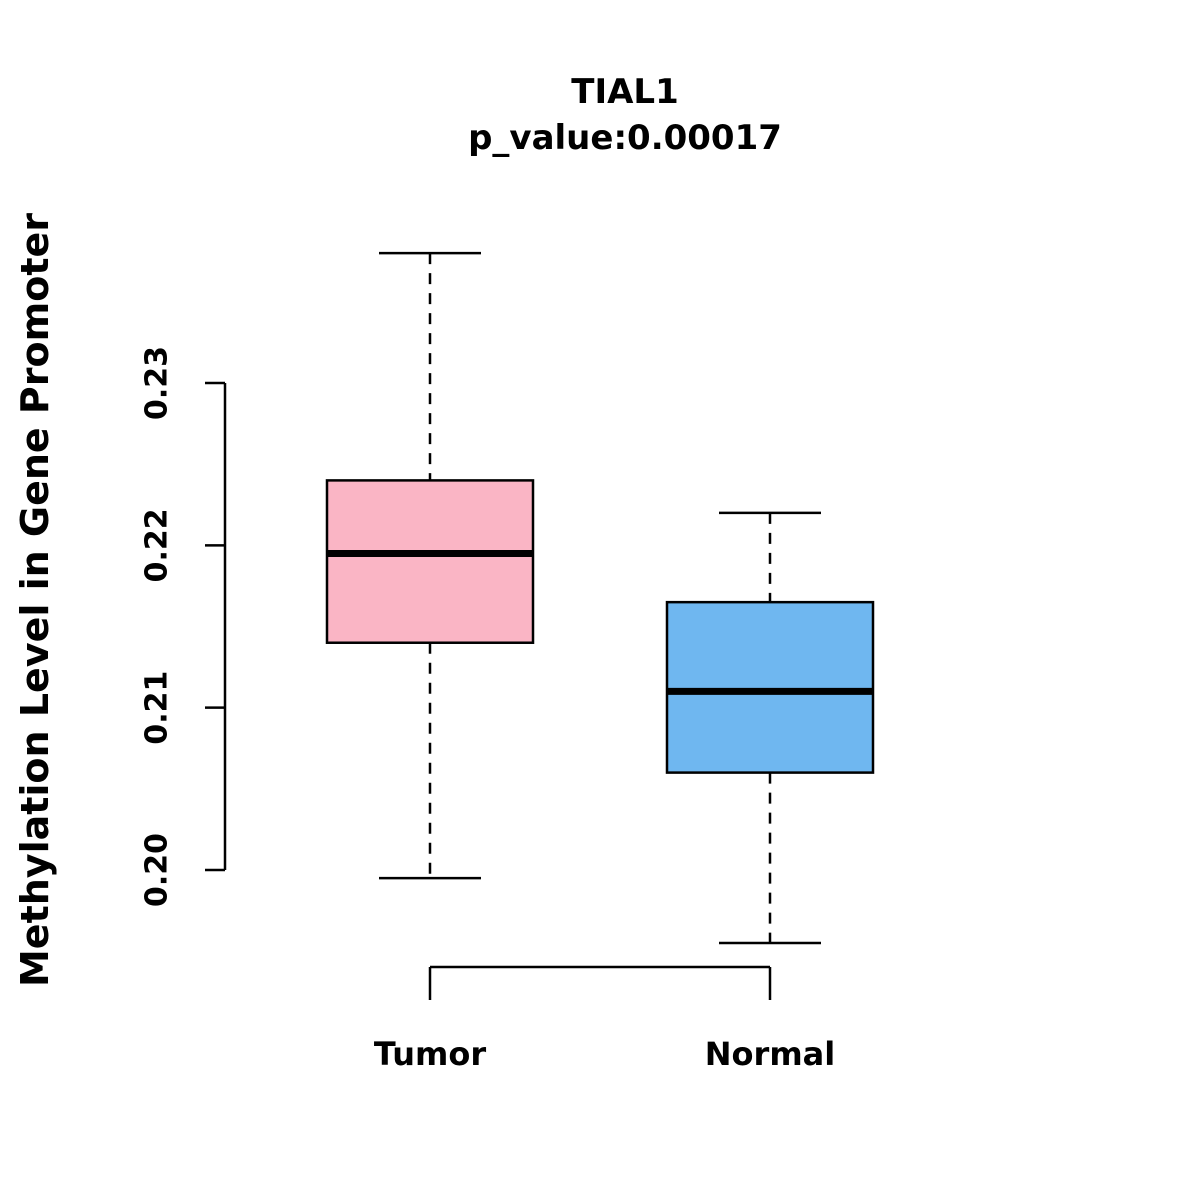  I want to click on y-axis-label: Methylation Level in Gene Promoter, so click(35, 600).